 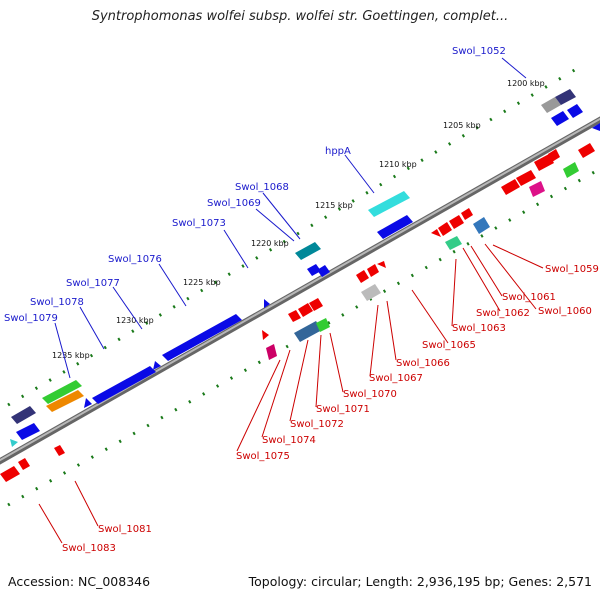 What do you see at coordinates (89, 548) in the screenshot?
I see `label-swol-1083: Swol_1083` at bounding box center [89, 548].